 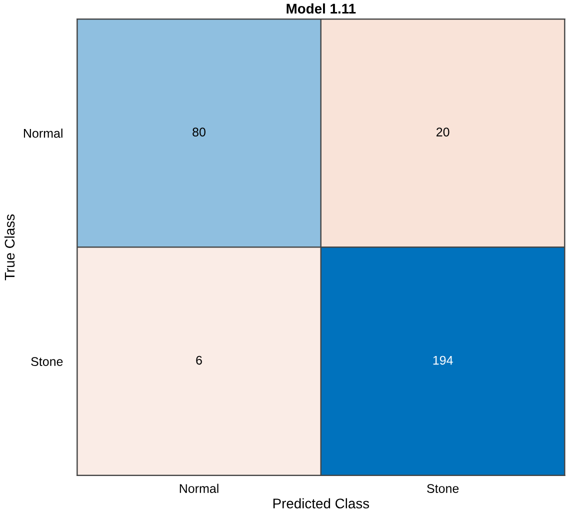 What do you see at coordinates (321, 503) in the screenshot?
I see `x-axis-title: Predicted Class` at bounding box center [321, 503].